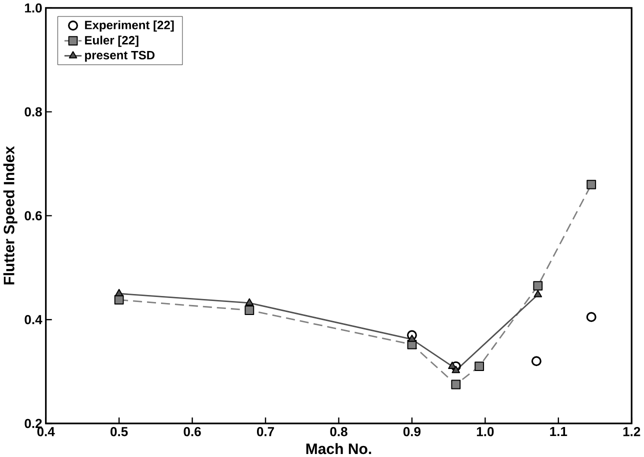 This screenshot has width=644, height=457. Describe the element at coordinates (33, 215) in the screenshot. I see `y-tick-label: 0.6` at that location.